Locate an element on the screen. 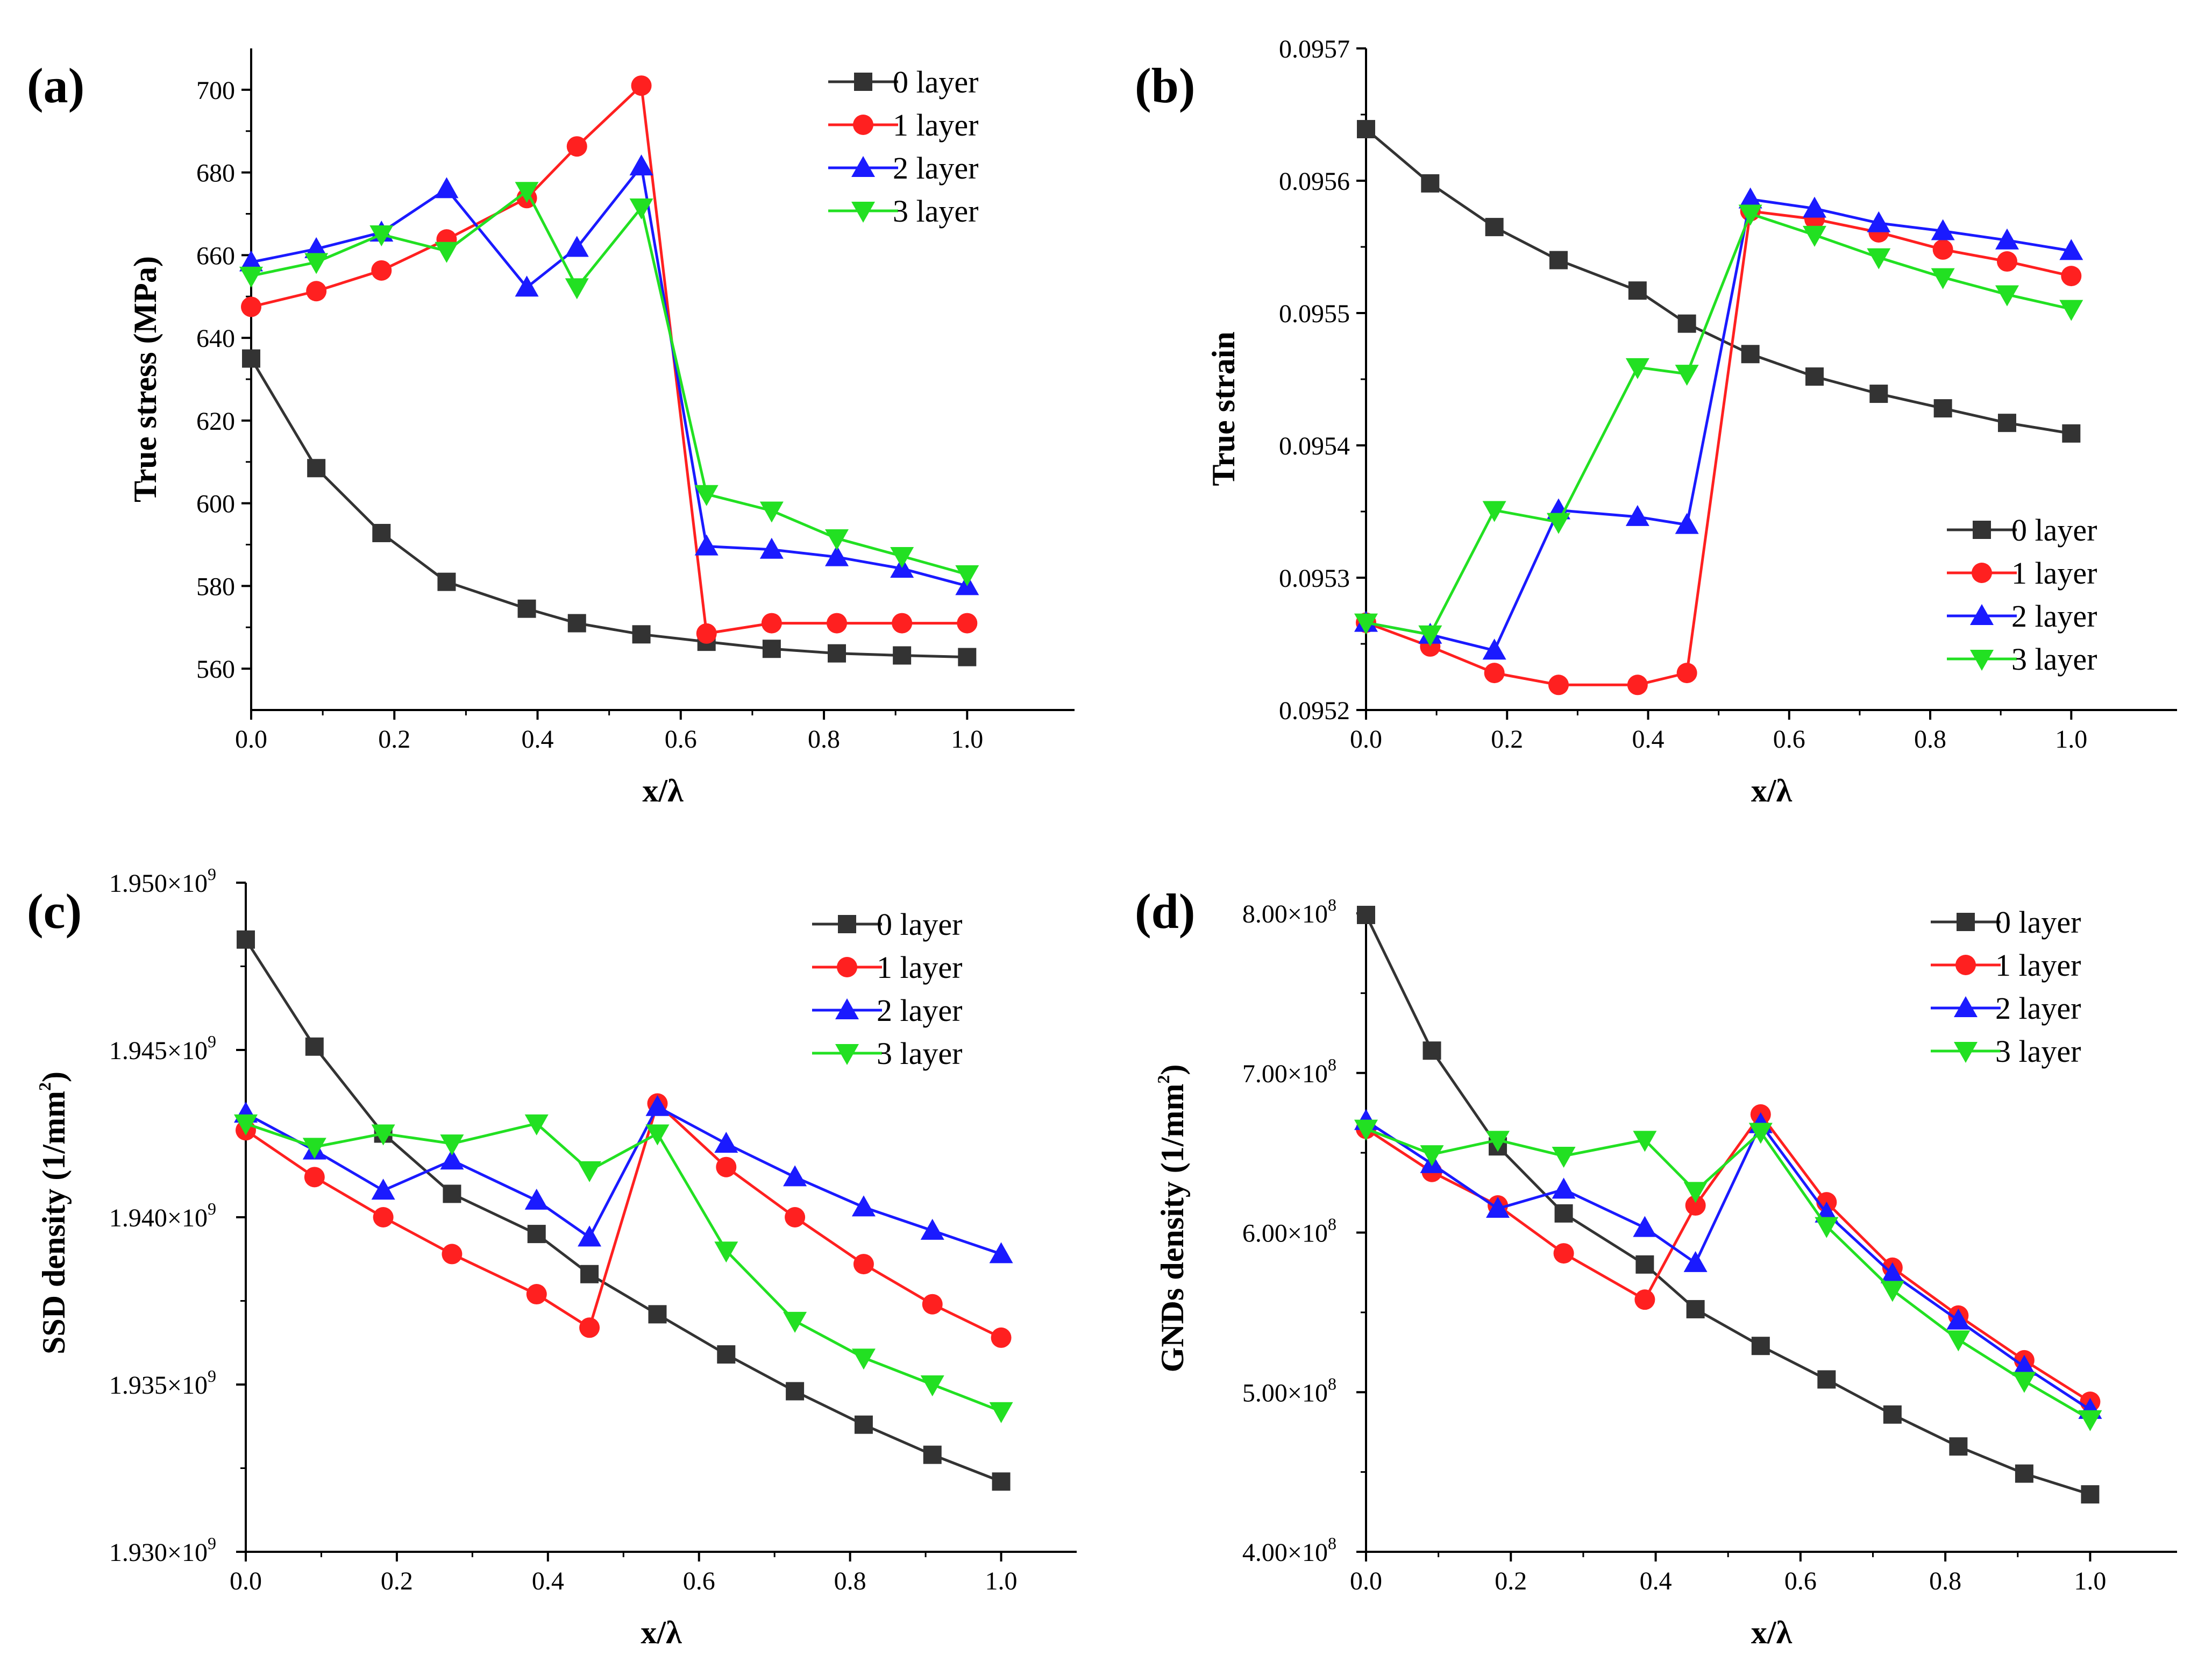 This screenshot has width=2212, height=1668. y-axis-title: True strain is located at coordinates (1223, 408).